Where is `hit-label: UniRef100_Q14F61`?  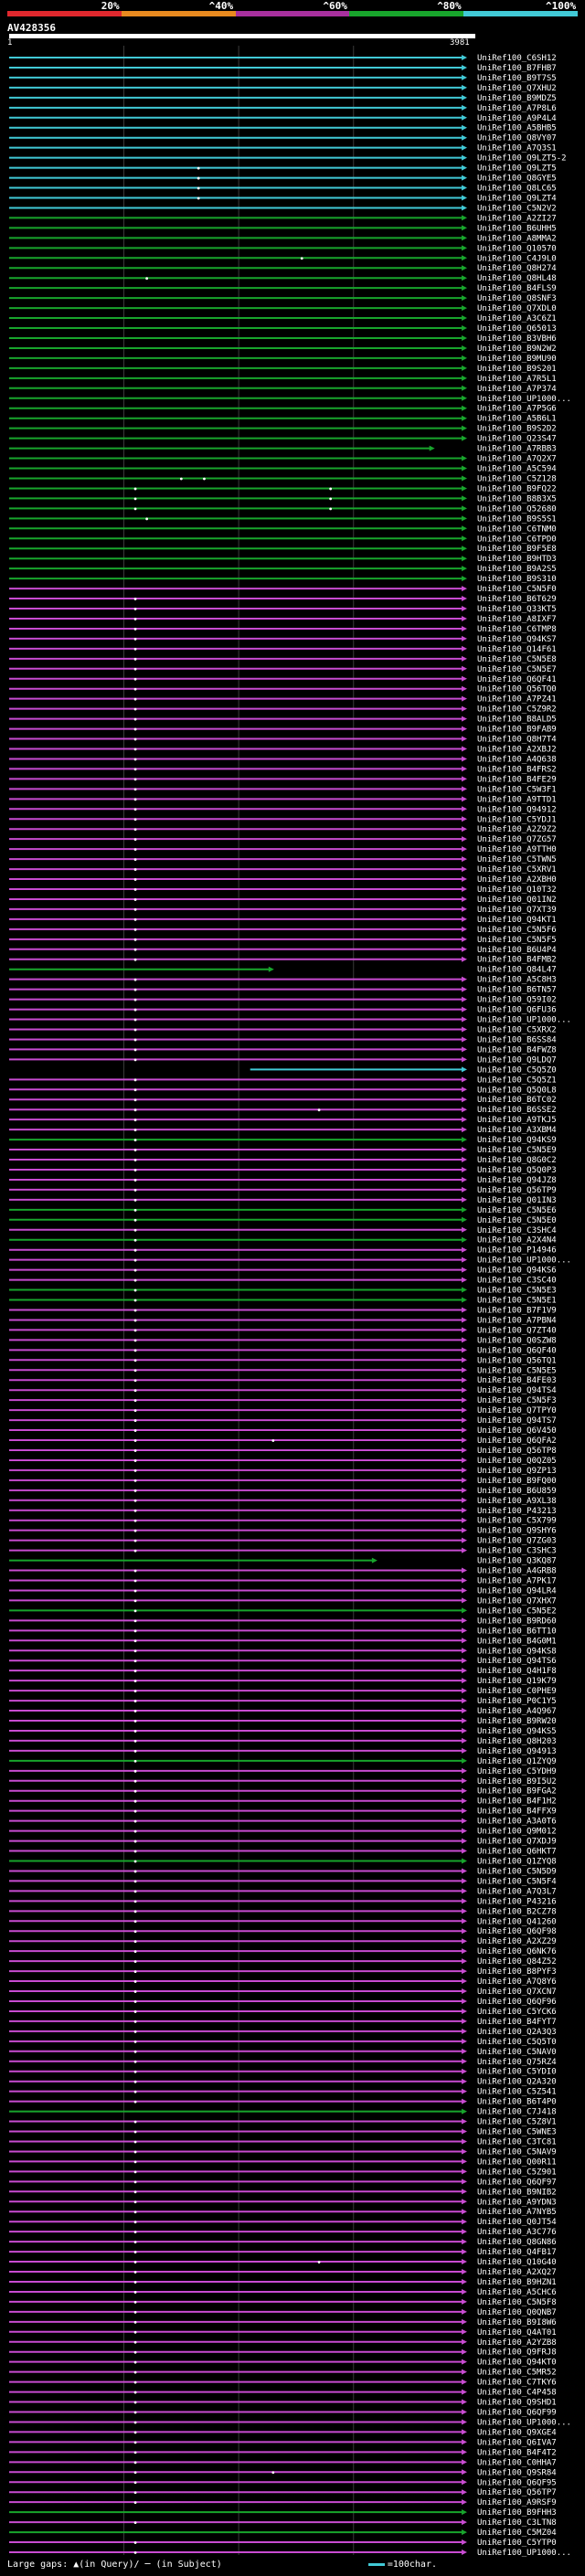 hit-label: UniRef100_Q14F61 is located at coordinates (517, 649).